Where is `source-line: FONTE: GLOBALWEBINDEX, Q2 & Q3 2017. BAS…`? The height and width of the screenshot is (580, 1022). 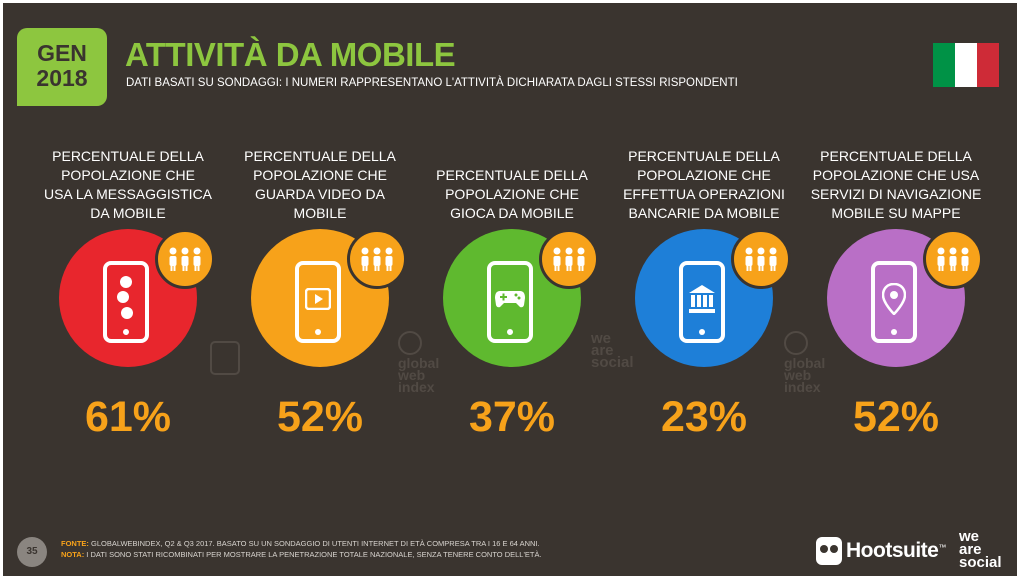 source-line: FONTE: GLOBALWEBINDEX, Q2 & Q3 2017. BAS… is located at coordinates (301, 543).